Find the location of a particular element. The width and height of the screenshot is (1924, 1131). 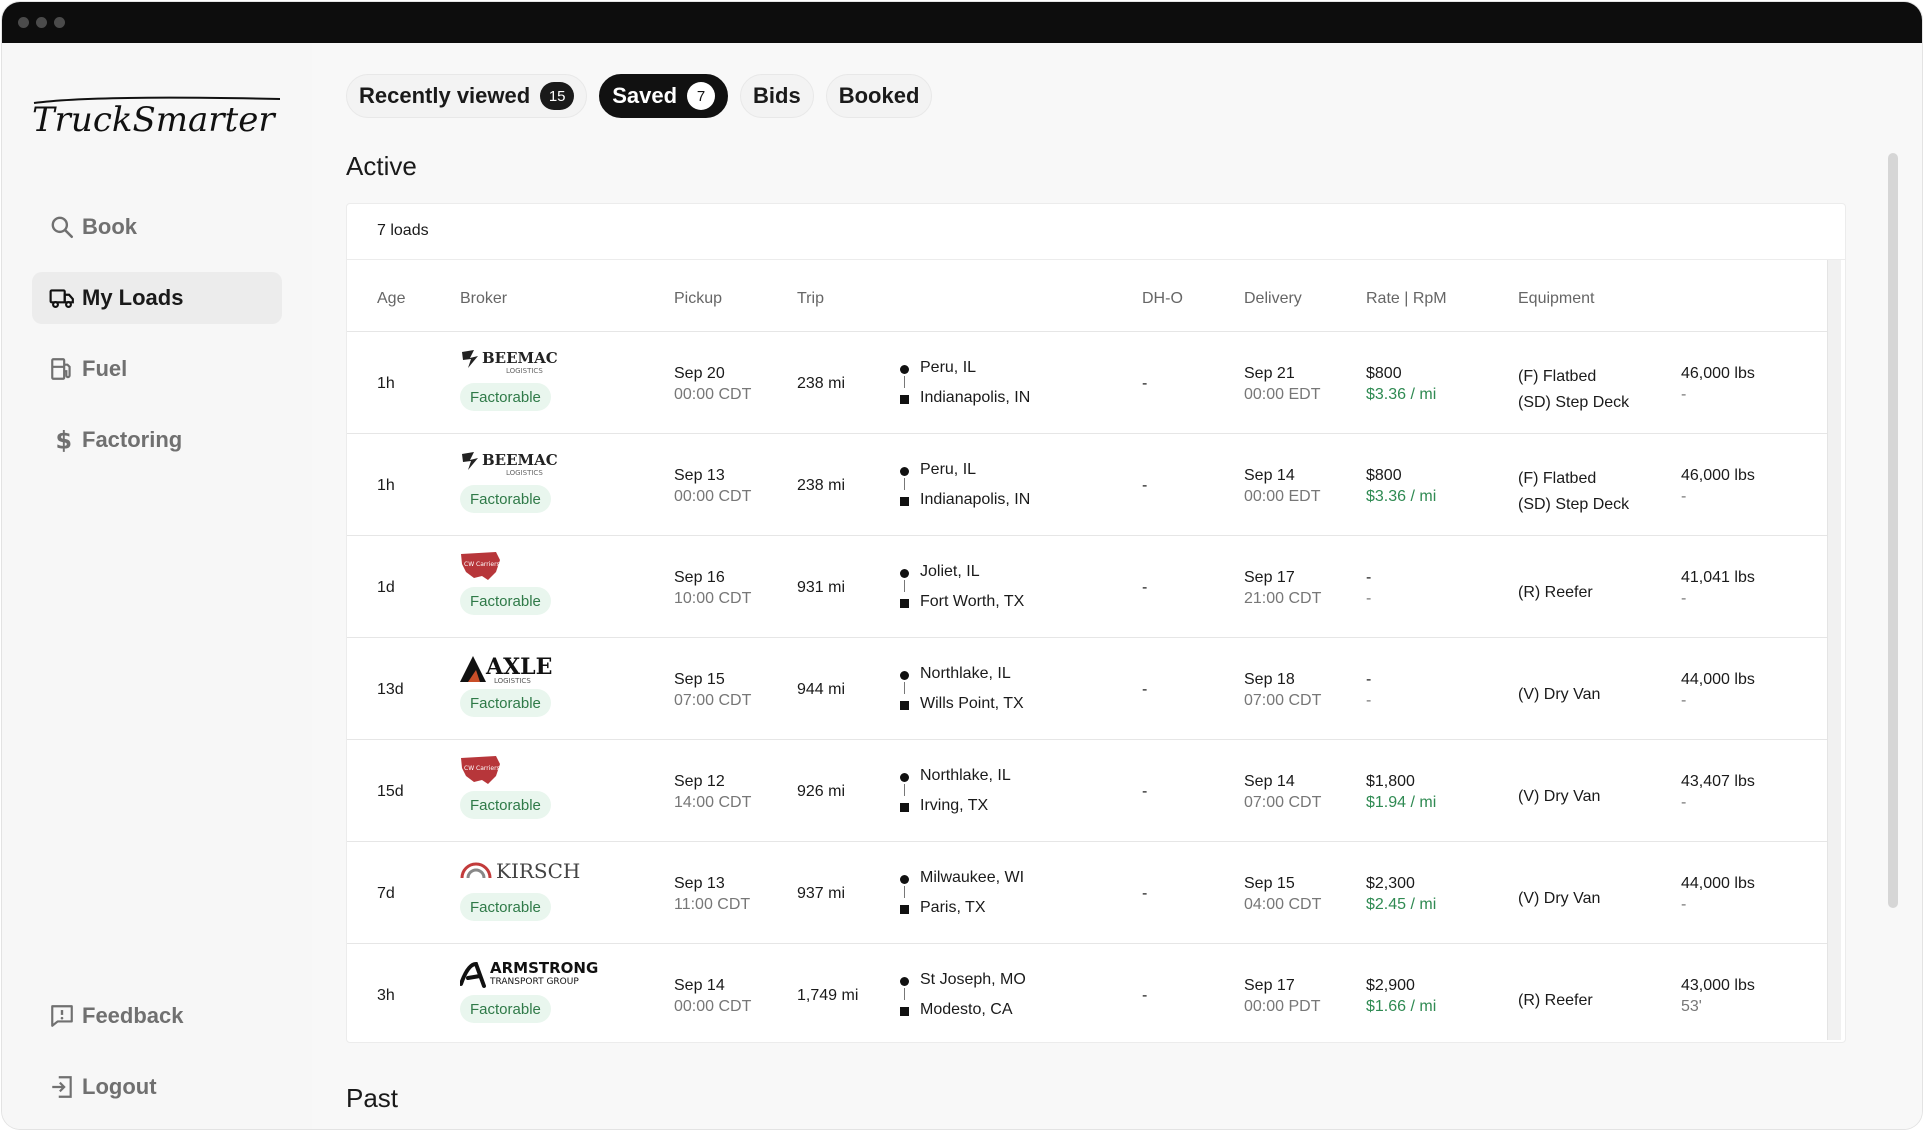

kirsch-logo: KIRSCH is located at coordinates (520, 871).